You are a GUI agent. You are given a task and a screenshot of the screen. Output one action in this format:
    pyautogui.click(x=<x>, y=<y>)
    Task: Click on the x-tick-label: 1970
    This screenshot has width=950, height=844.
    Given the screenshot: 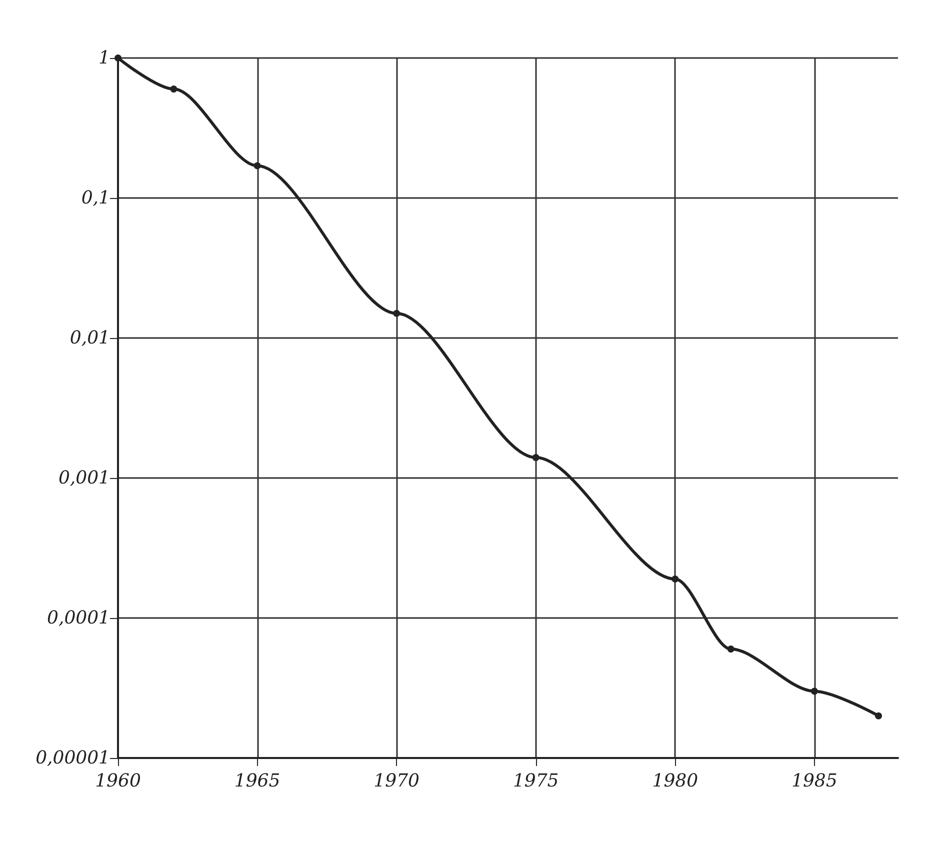 What is the action you would take?
    pyautogui.click(x=397, y=781)
    